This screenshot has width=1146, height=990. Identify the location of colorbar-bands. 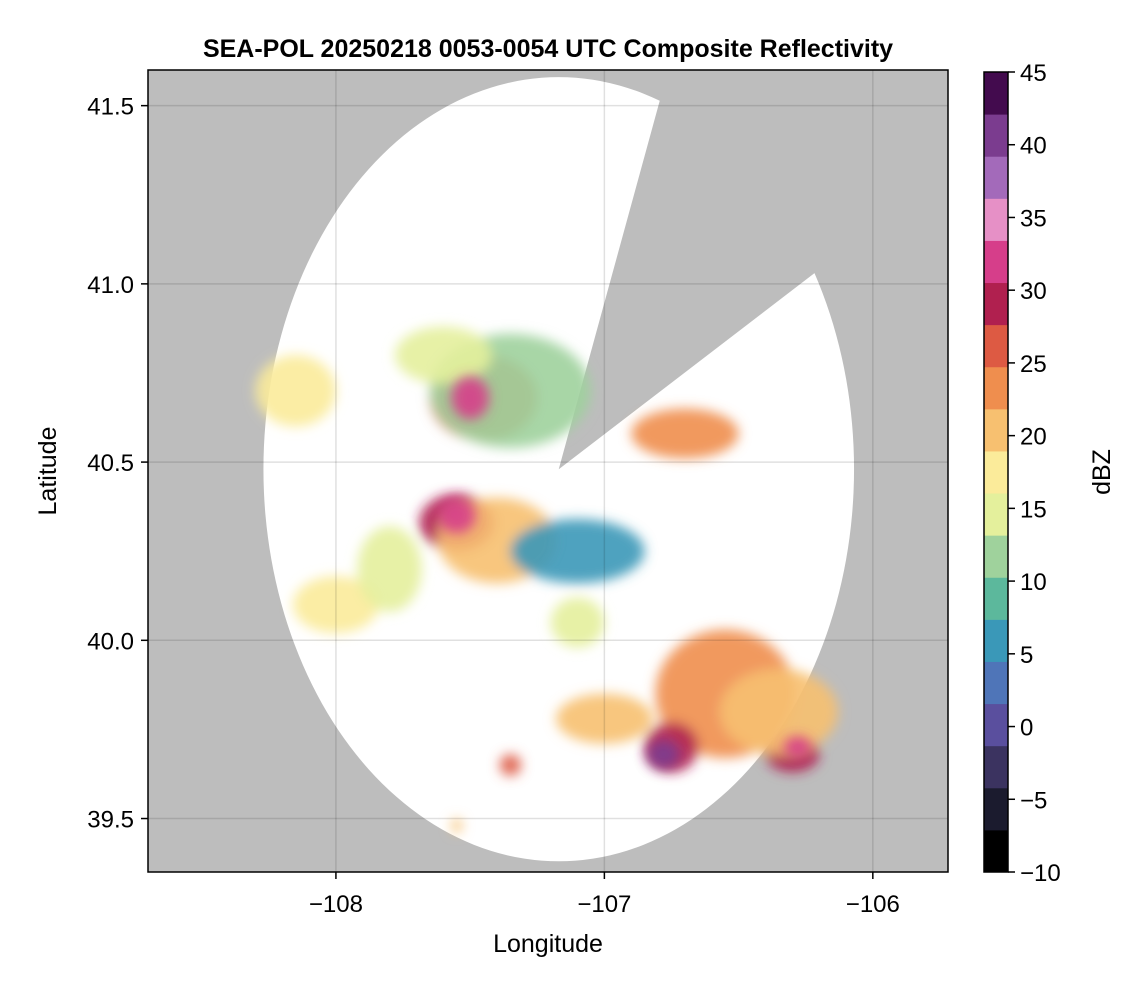
(996, 472).